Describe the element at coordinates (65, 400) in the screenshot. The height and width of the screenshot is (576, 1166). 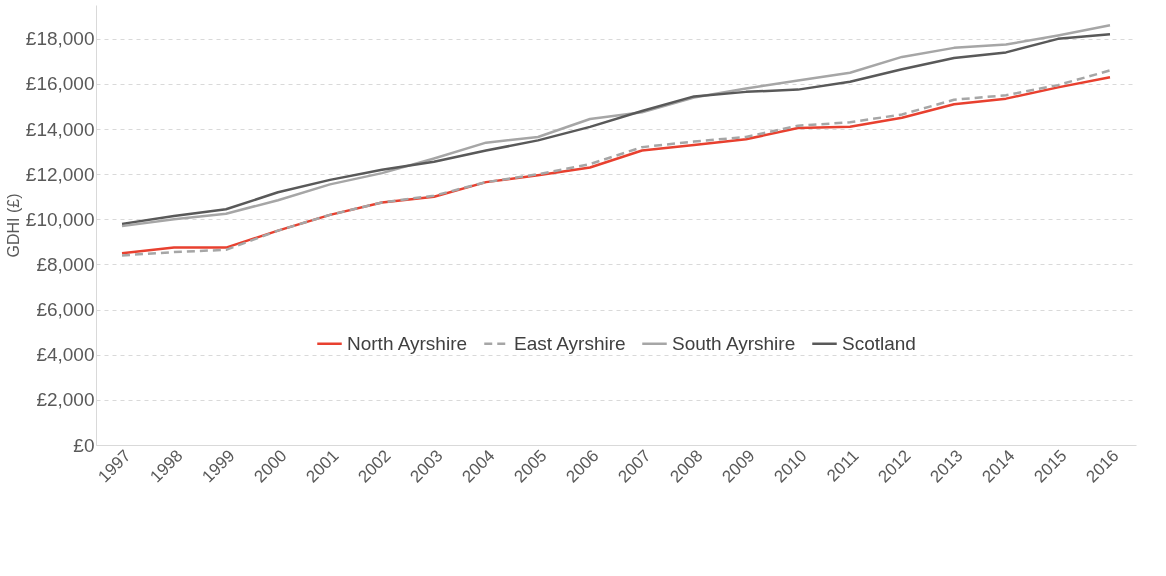
I see `y-tick-label: £2,000` at that location.